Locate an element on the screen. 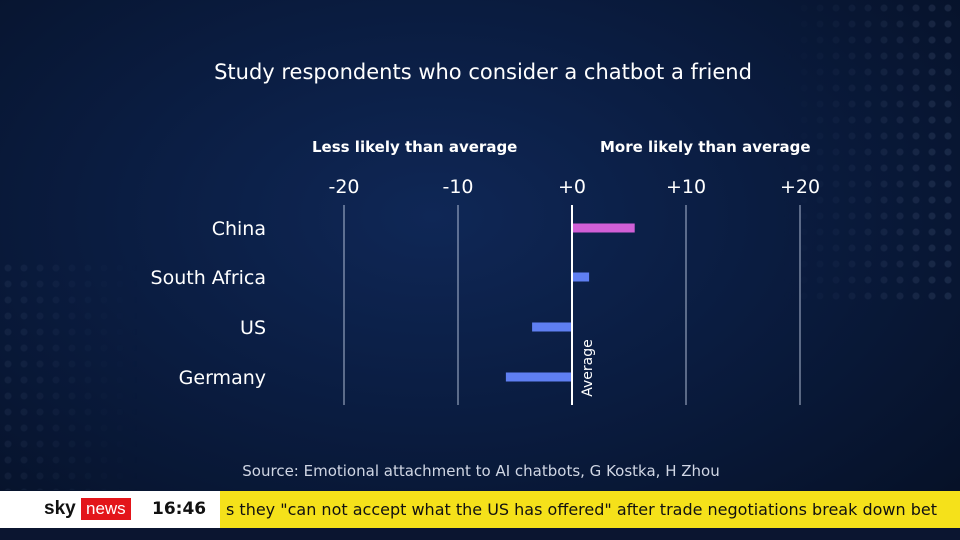  category-label: South Africa is located at coordinates (208, 278).